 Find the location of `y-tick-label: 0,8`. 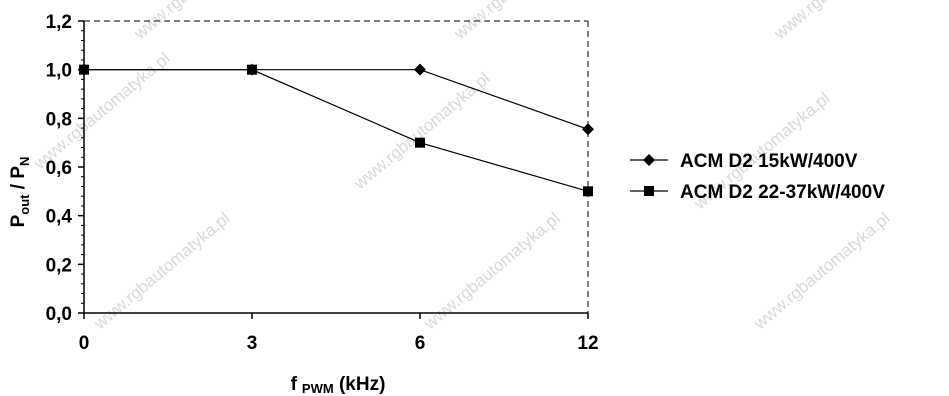

y-tick-label: 0,8 is located at coordinates (59, 119).